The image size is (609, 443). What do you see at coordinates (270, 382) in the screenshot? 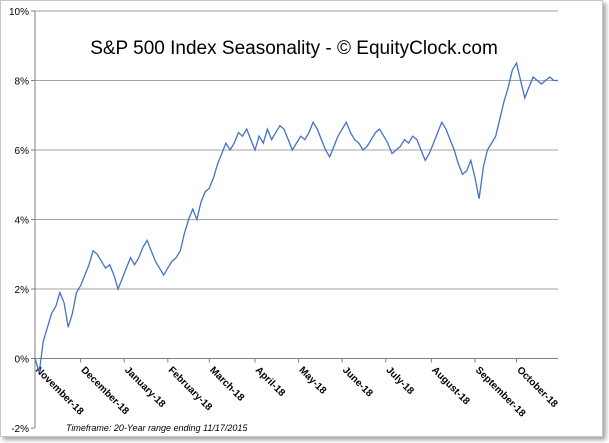
I see `x-tick-label: April-18` at bounding box center [270, 382].